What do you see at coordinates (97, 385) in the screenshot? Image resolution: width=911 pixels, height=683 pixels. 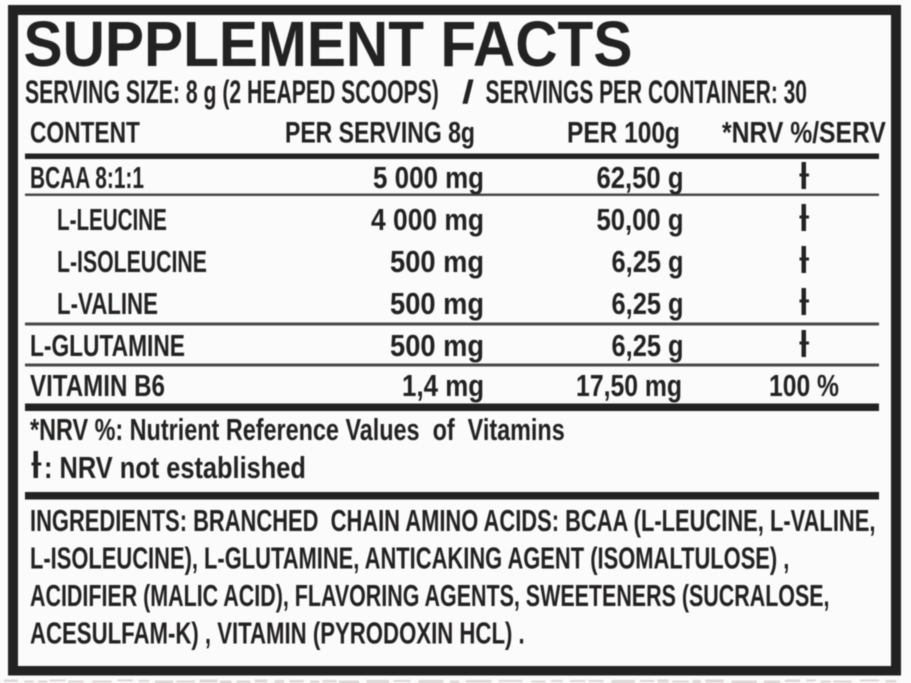 I see `svg-text: VITAMIN B6` at bounding box center [97, 385].